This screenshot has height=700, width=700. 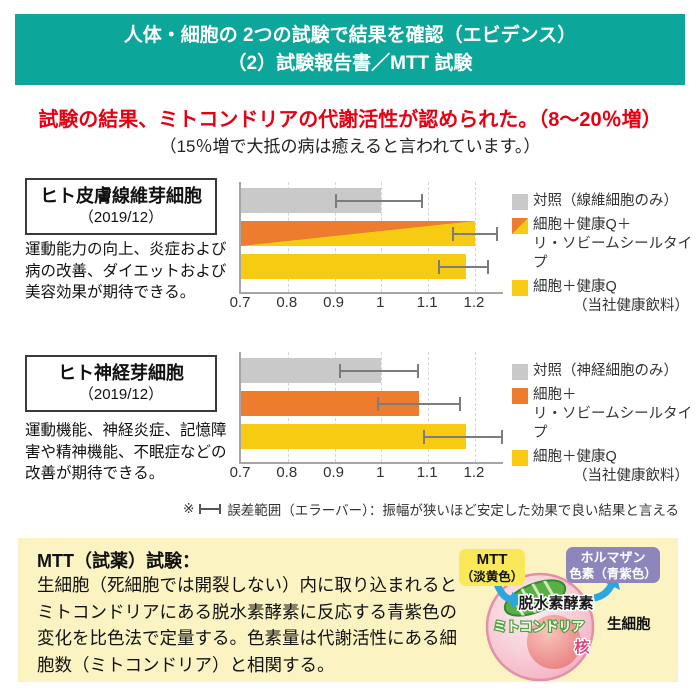 I want to click on legend-label: 対照（神経細胞のみ）, so click(x=605, y=371).